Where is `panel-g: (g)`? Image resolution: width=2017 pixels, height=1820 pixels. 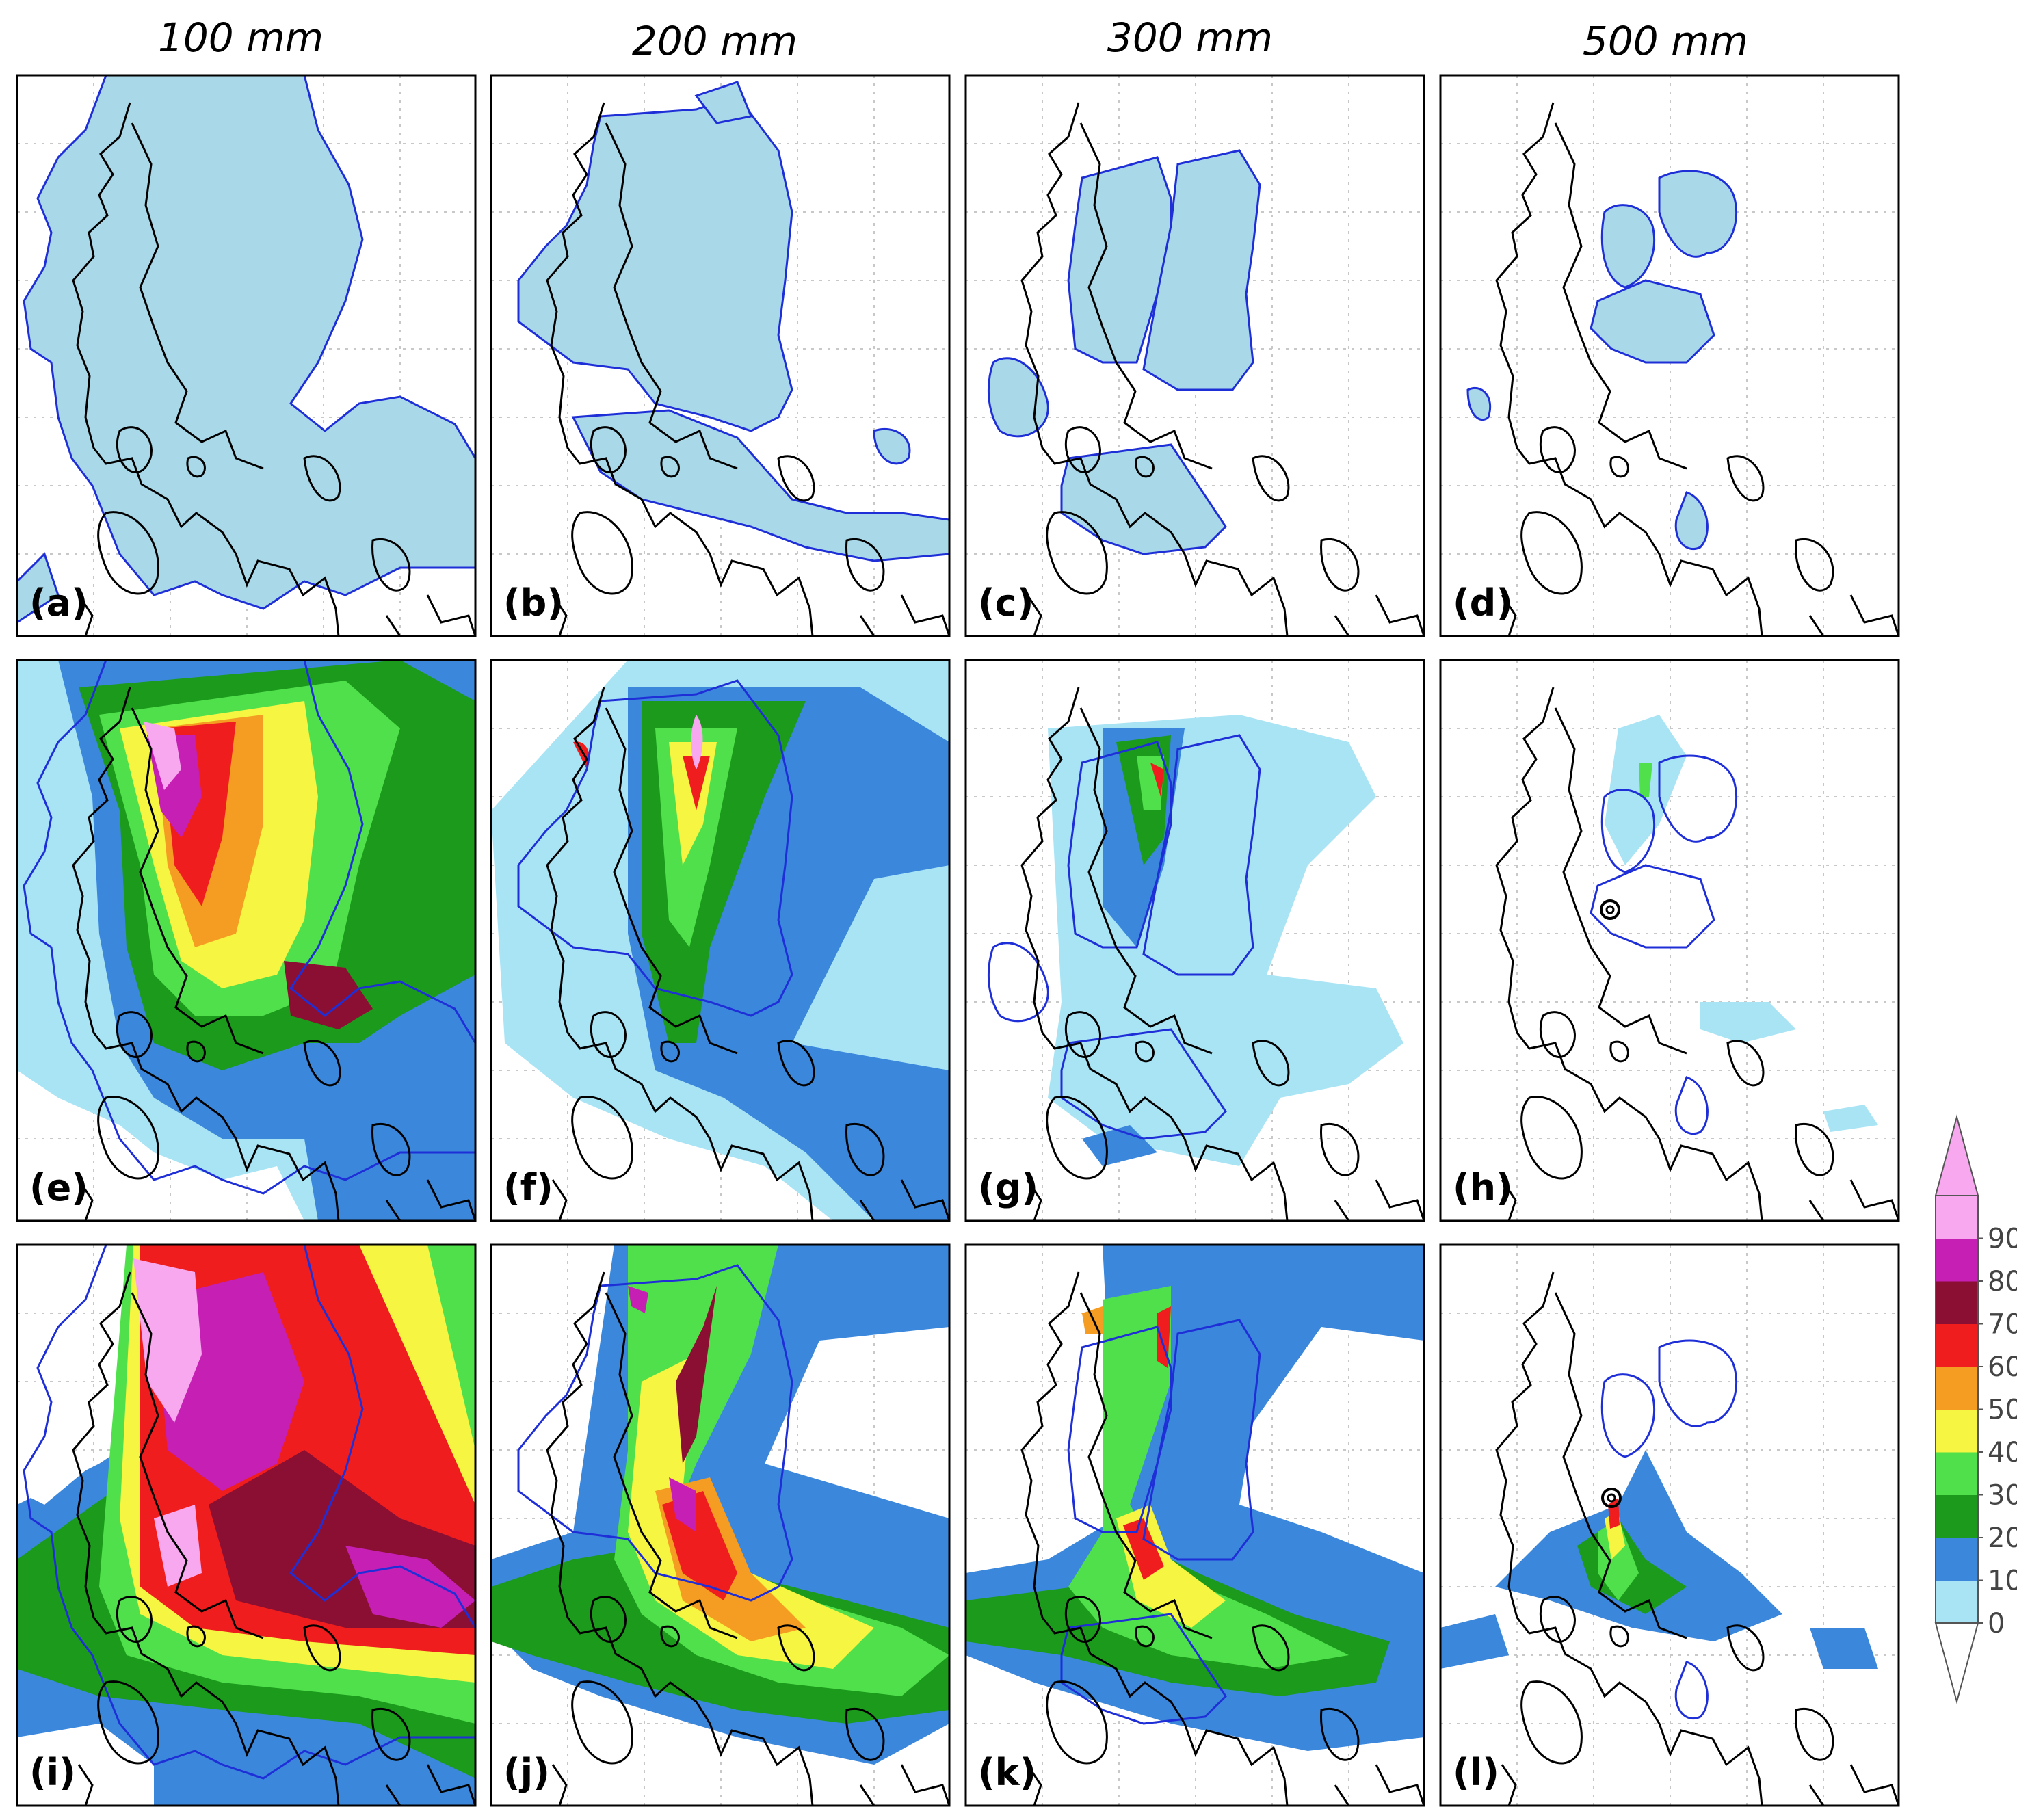
panel-g: (g) is located at coordinates (1194, 940).